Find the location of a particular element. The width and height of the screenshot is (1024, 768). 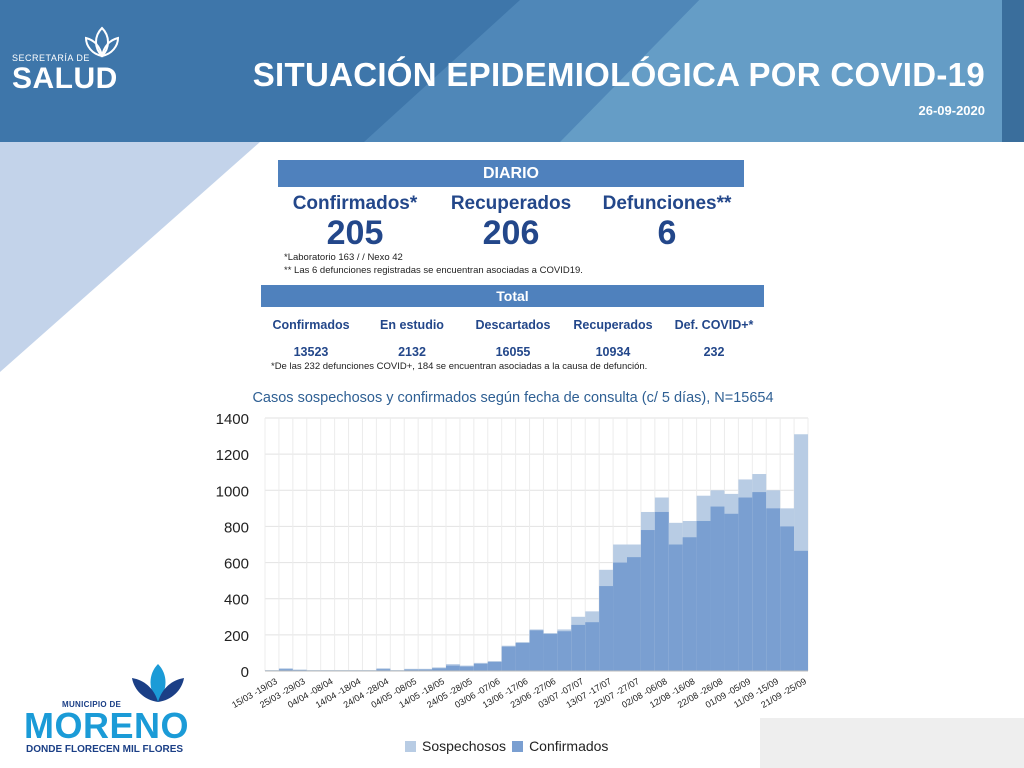

y-tick-label: 1400 is located at coordinates (232, 419).